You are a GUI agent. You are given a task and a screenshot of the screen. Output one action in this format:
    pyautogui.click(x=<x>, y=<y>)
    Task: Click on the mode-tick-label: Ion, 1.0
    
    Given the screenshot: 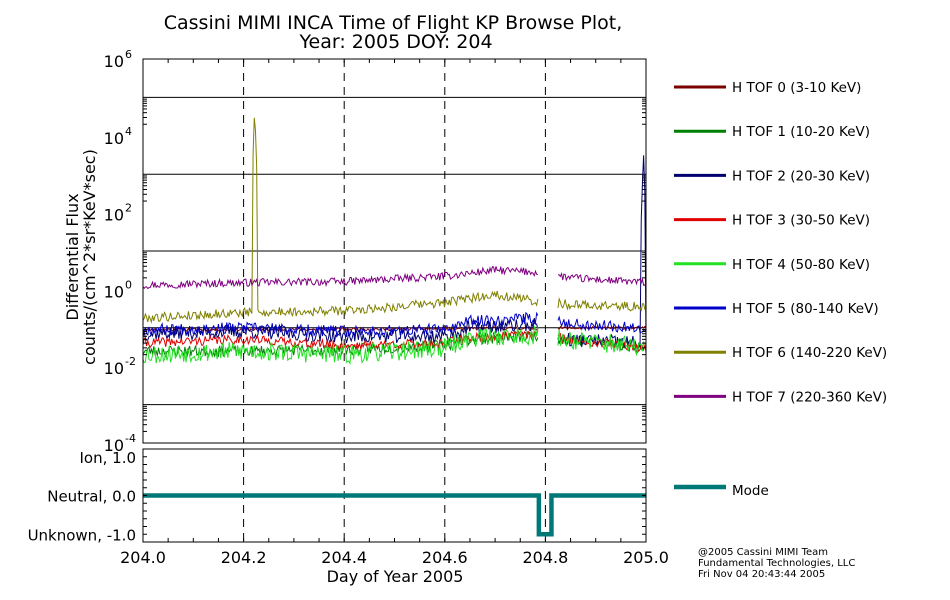 What is the action you would take?
    pyautogui.click(x=108, y=458)
    